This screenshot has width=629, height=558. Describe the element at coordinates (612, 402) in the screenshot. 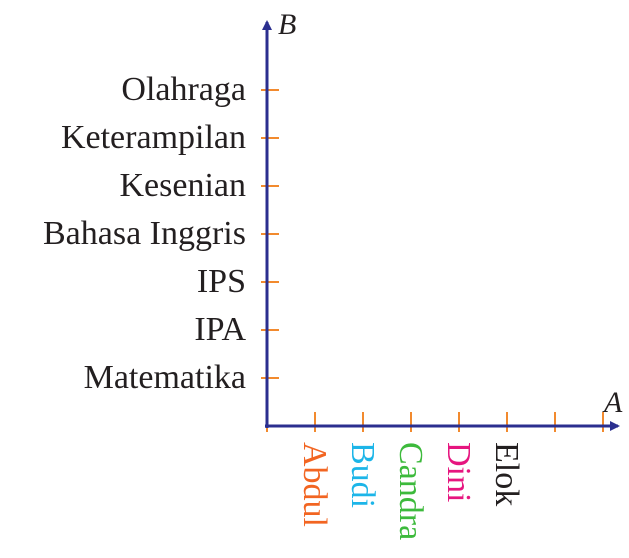

I see `x-axis-name: A` at that location.